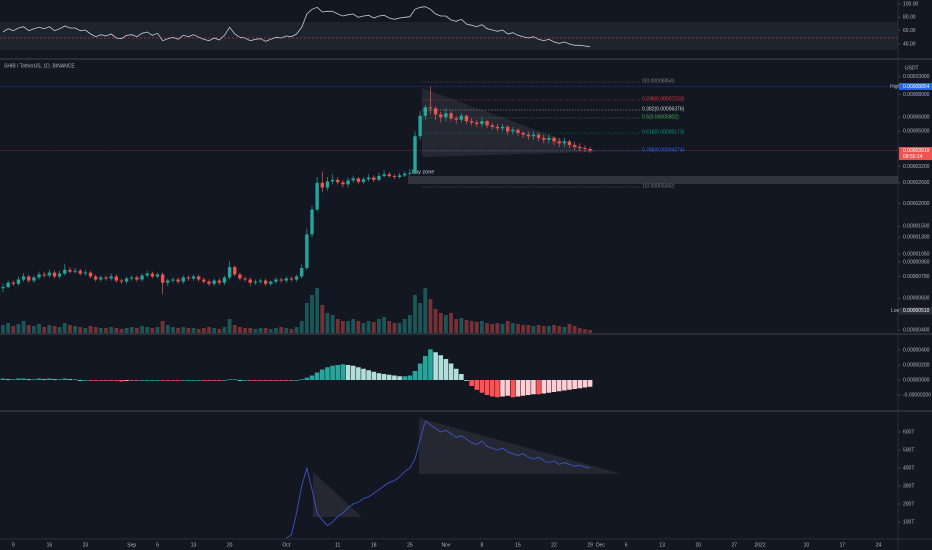  What do you see at coordinates (913, 157) in the screenshot?
I see `countdown: 09:55:14` at bounding box center [913, 157].